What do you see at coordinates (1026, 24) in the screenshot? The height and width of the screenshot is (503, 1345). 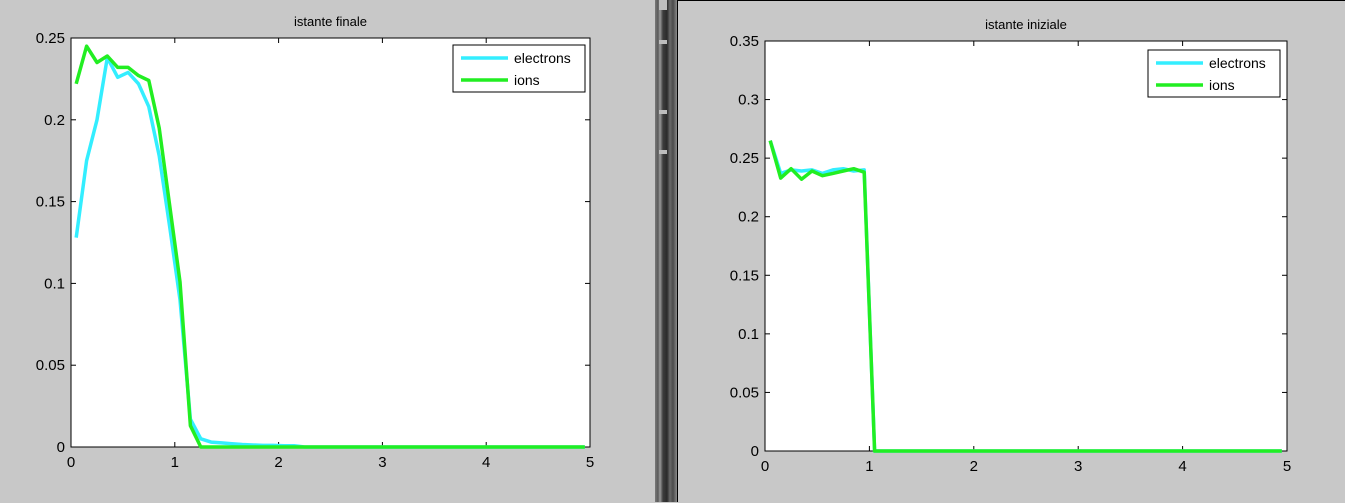 I see `chart-title: istante iniziale` at bounding box center [1026, 24].